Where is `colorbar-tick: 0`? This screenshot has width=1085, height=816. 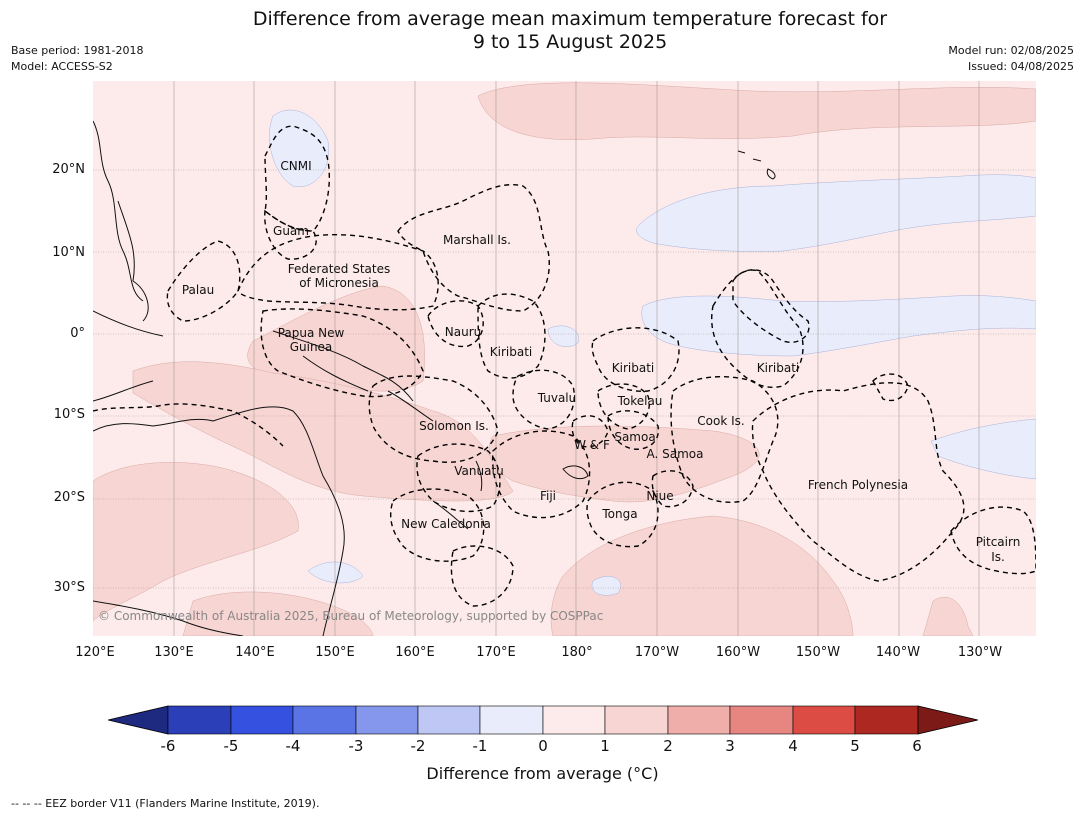
colorbar-tick: 0 is located at coordinates (543, 746).